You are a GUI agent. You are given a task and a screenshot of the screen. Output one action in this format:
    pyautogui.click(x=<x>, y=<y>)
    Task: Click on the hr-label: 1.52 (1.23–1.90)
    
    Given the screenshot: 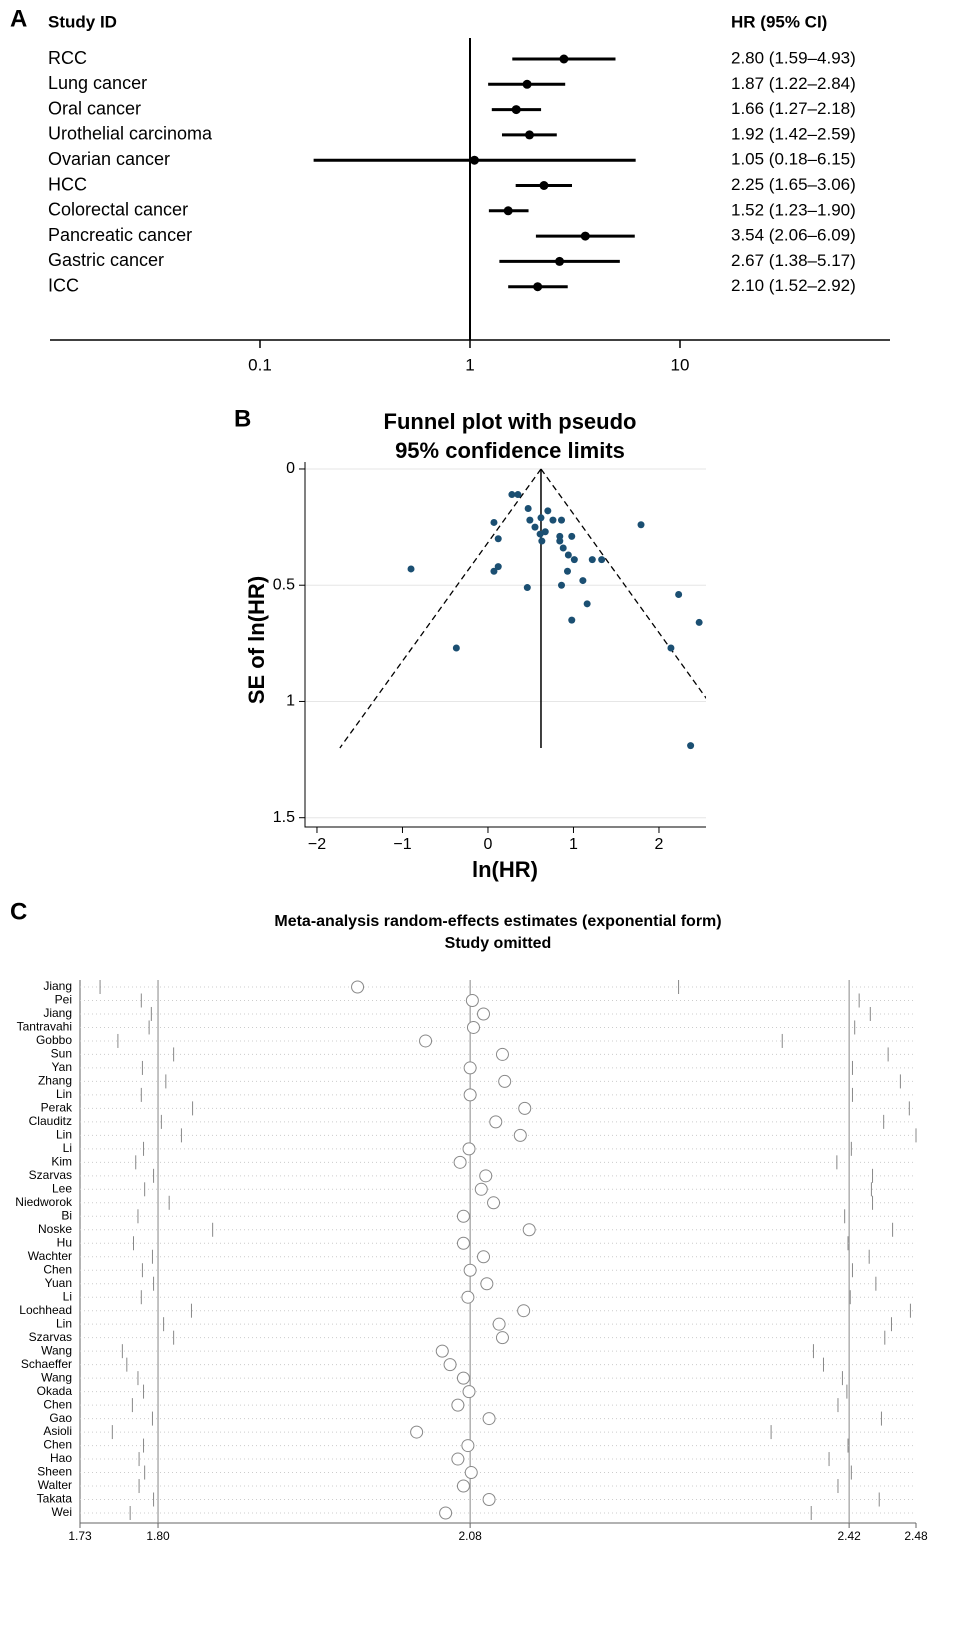 What is the action you would take?
    pyautogui.click(x=793, y=209)
    